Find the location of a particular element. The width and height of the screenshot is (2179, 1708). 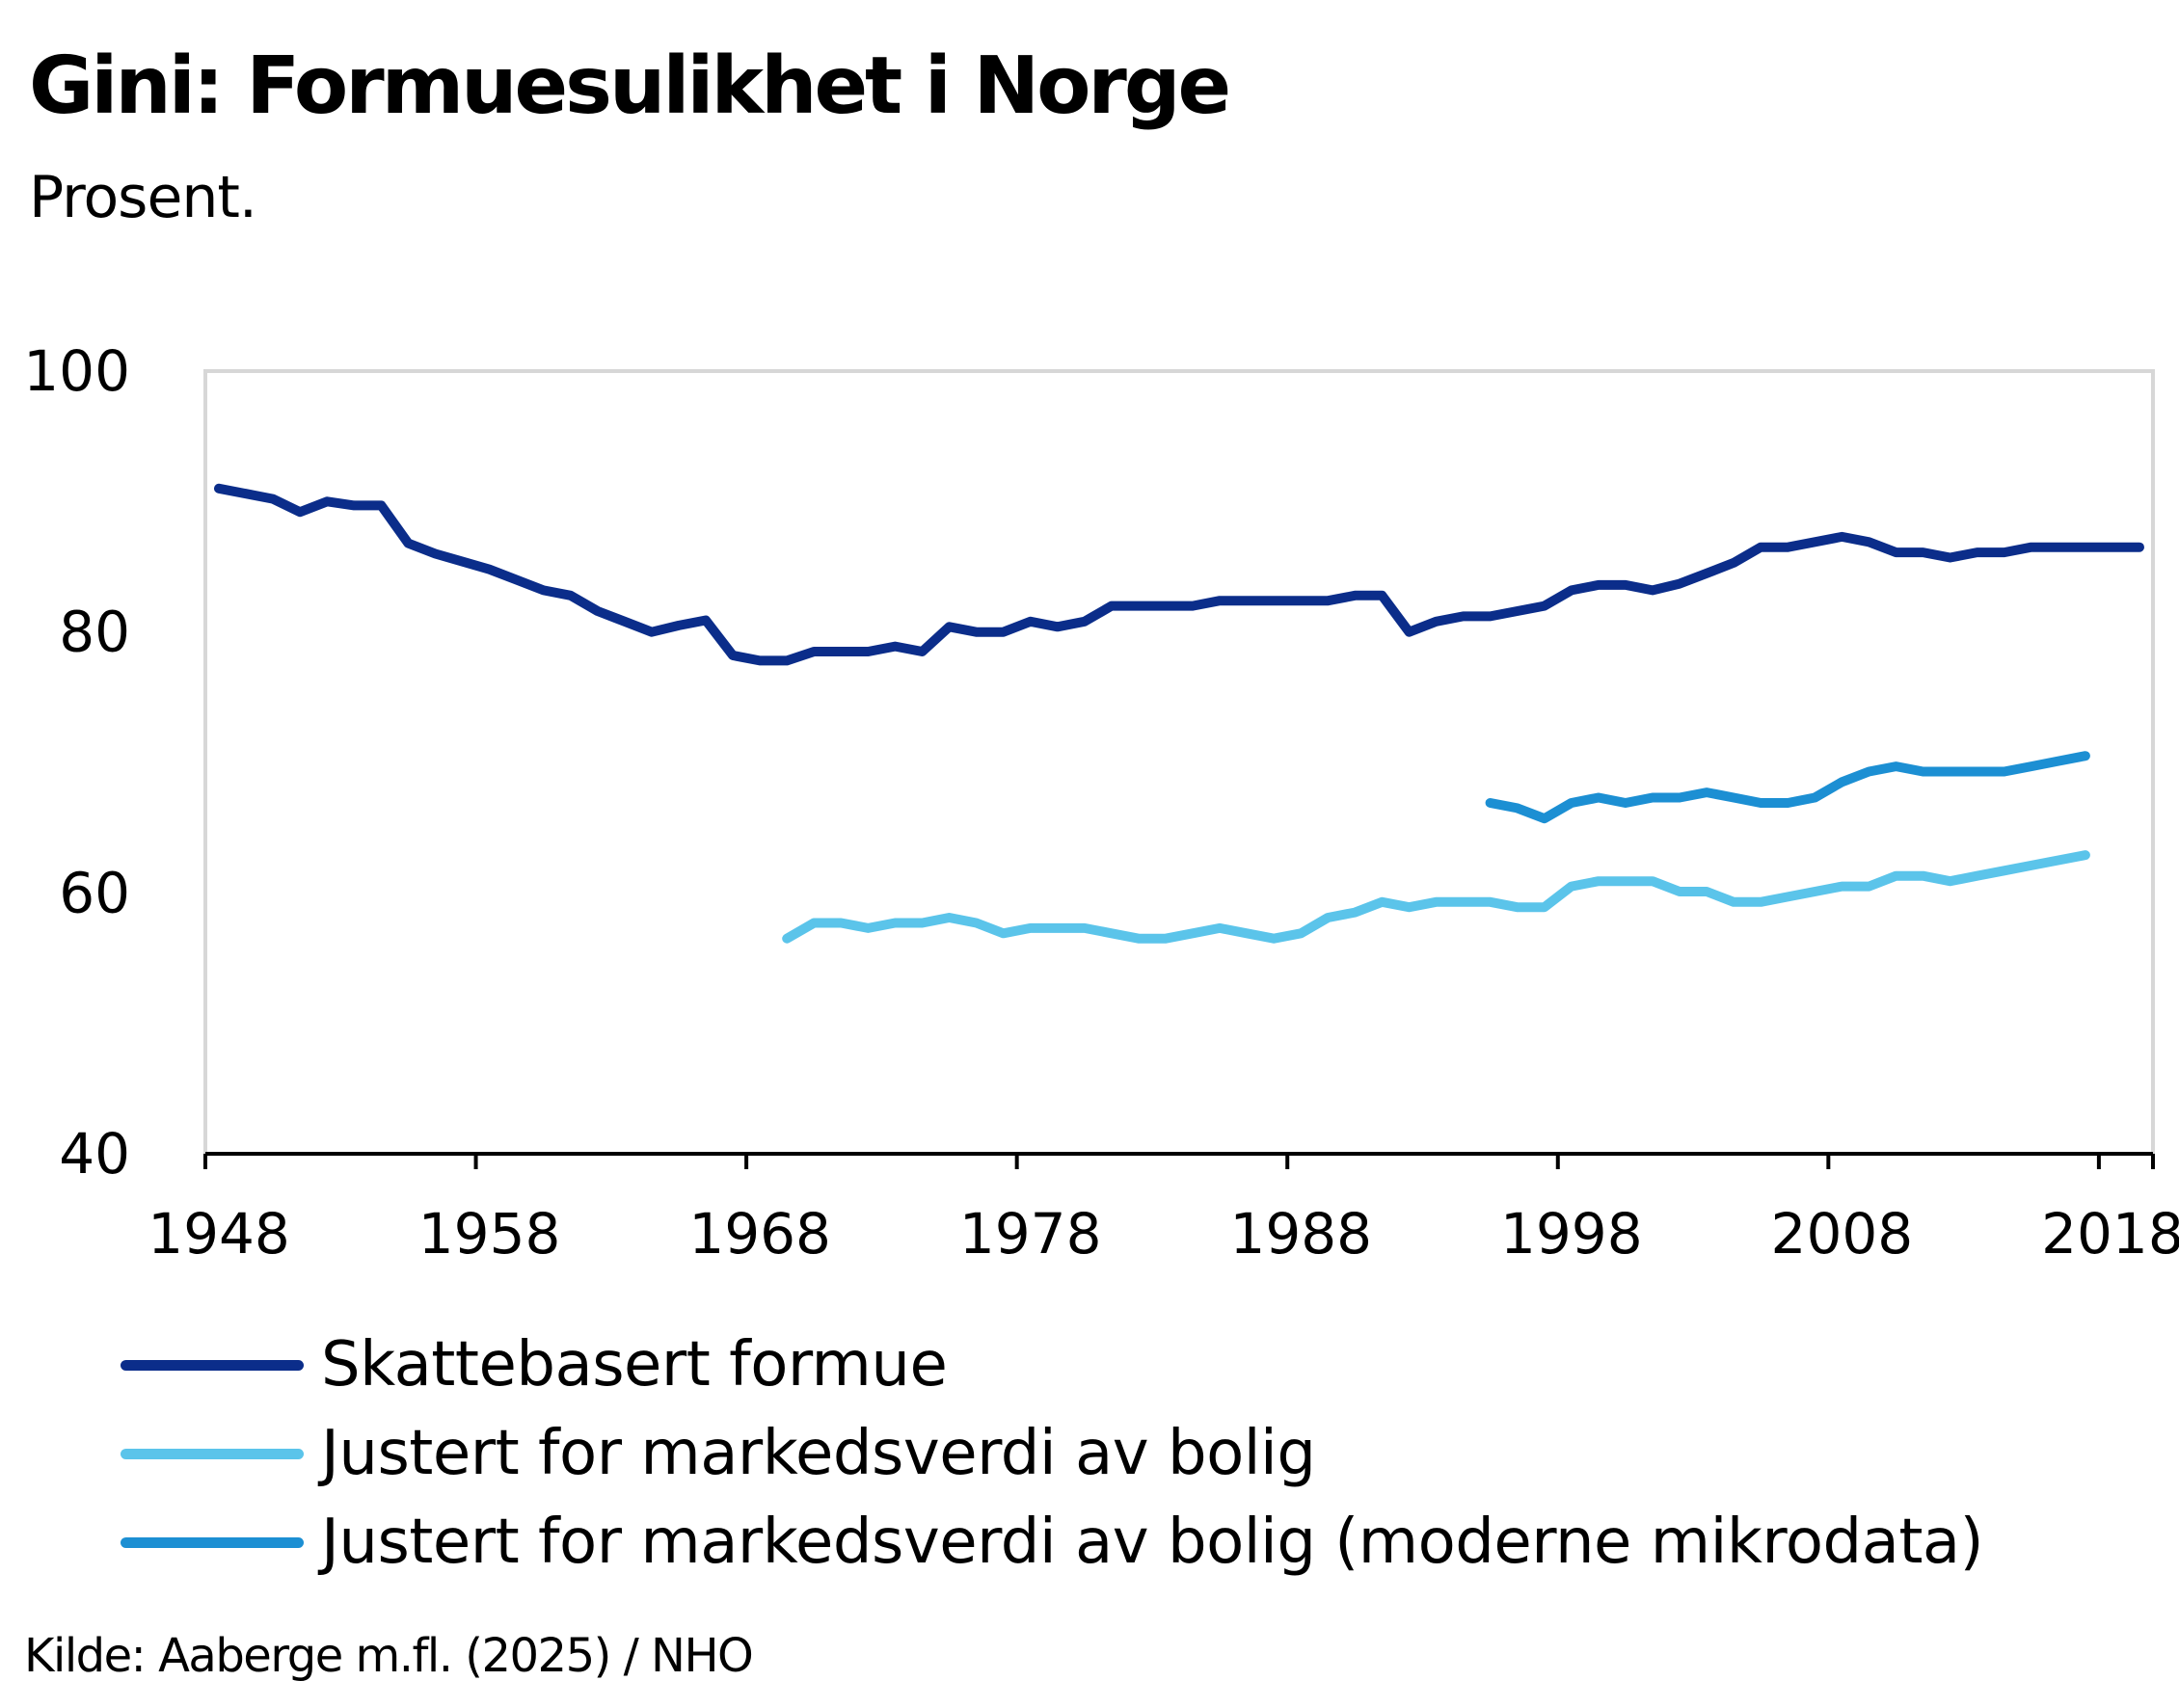

y-tick-labels: 40 60 80 100 is located at coordinates (76, 762).